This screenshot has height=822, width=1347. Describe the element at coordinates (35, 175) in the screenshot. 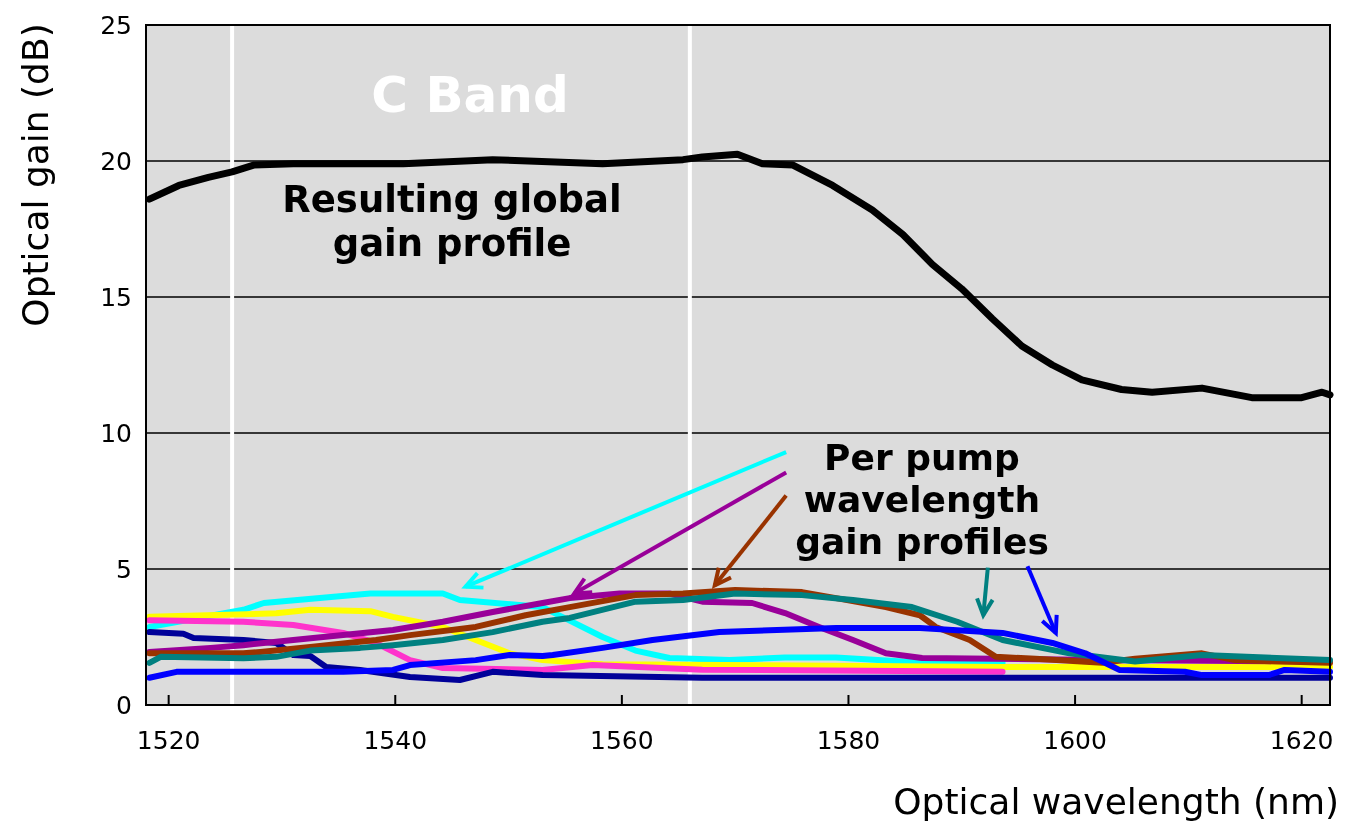

I see `y-axis-title: Optical gain (dB)` at that location.